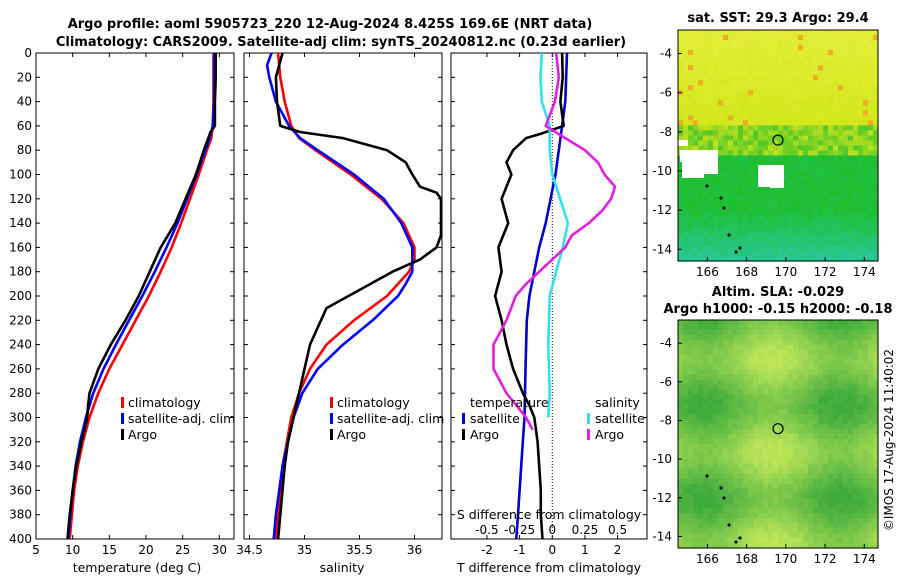  What do you see at coordinates (662, 249) in the screenshot?
I see `map-y-tick-label: -14` at bounding box center [662, 249].